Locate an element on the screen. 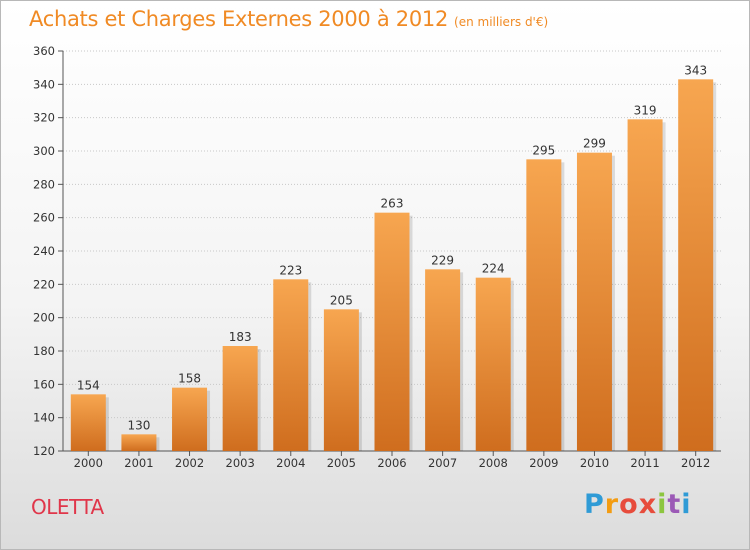 This screenshot has width=750, height=550. x-tick-label: 2011 is located at coordinates (644, 463).